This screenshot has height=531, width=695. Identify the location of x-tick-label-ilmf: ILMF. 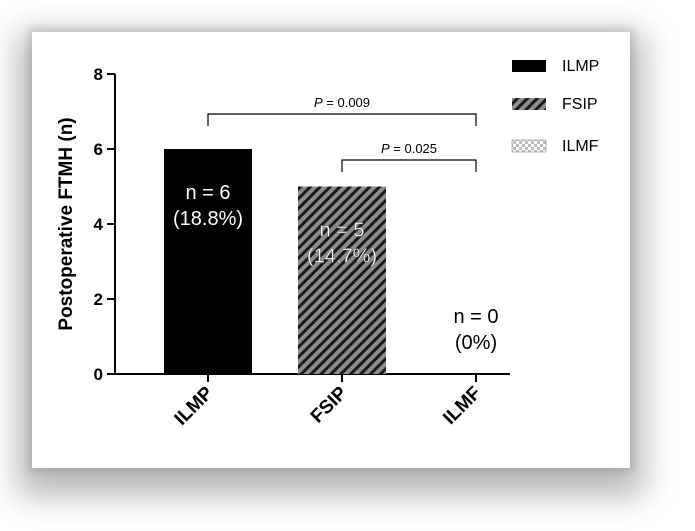
(462, 406).